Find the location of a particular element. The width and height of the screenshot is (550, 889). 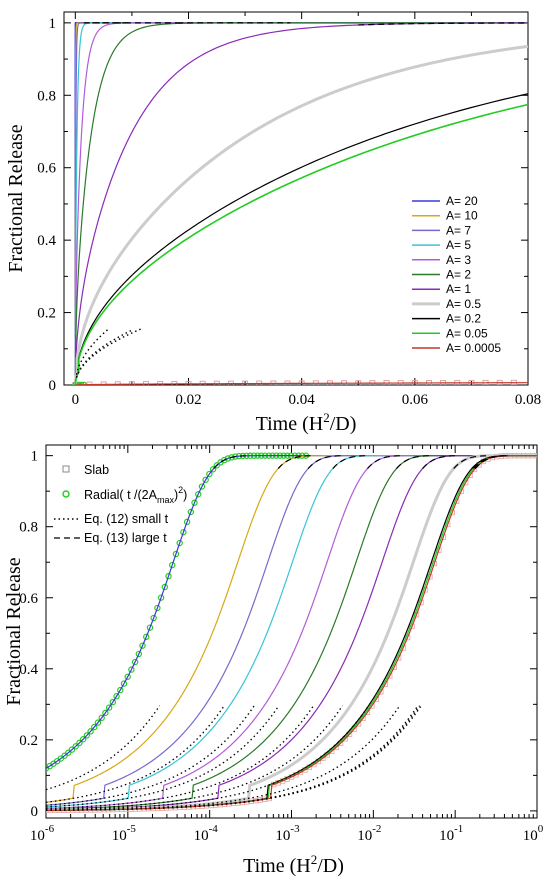

legend-sup: 2 is located at coordinates (180, 490).